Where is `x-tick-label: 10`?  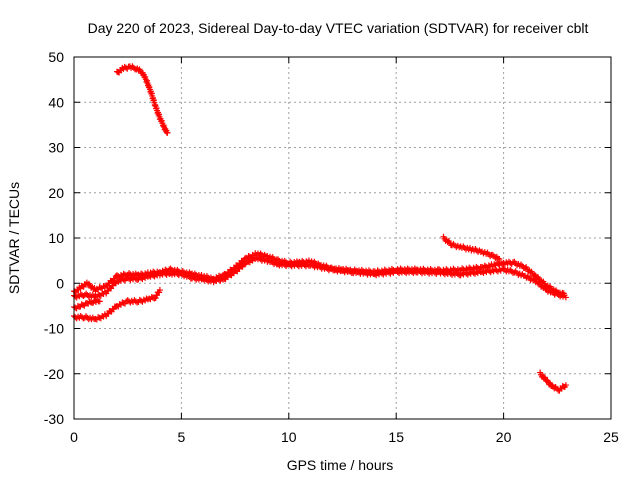
x-tick-label: 10 is located at coordinates (289, 437).